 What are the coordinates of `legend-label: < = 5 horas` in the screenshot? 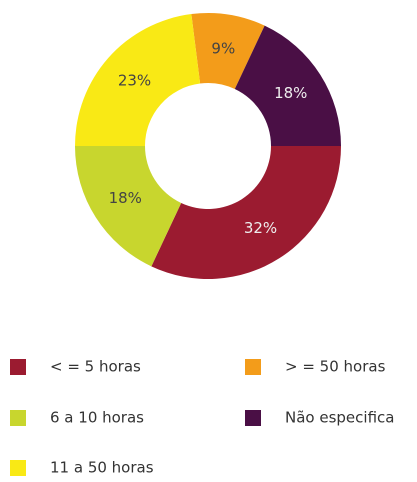 It's located at (95, 367).